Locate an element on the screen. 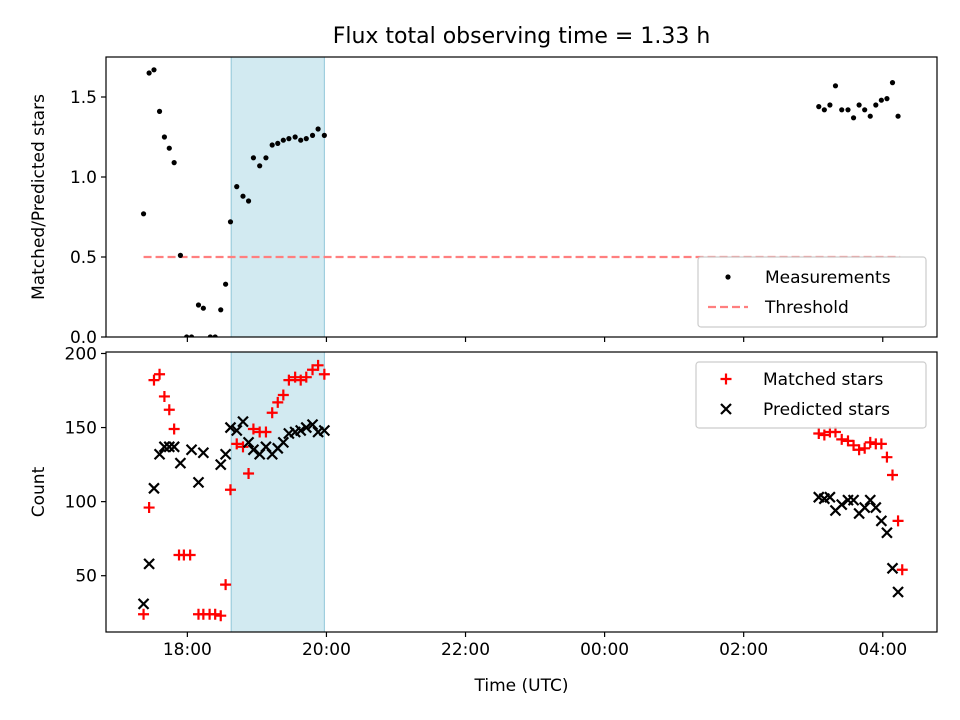 This screenshot has width=960, height=720. y-tick-label: 0.0 is located at coordinates (83, 338).